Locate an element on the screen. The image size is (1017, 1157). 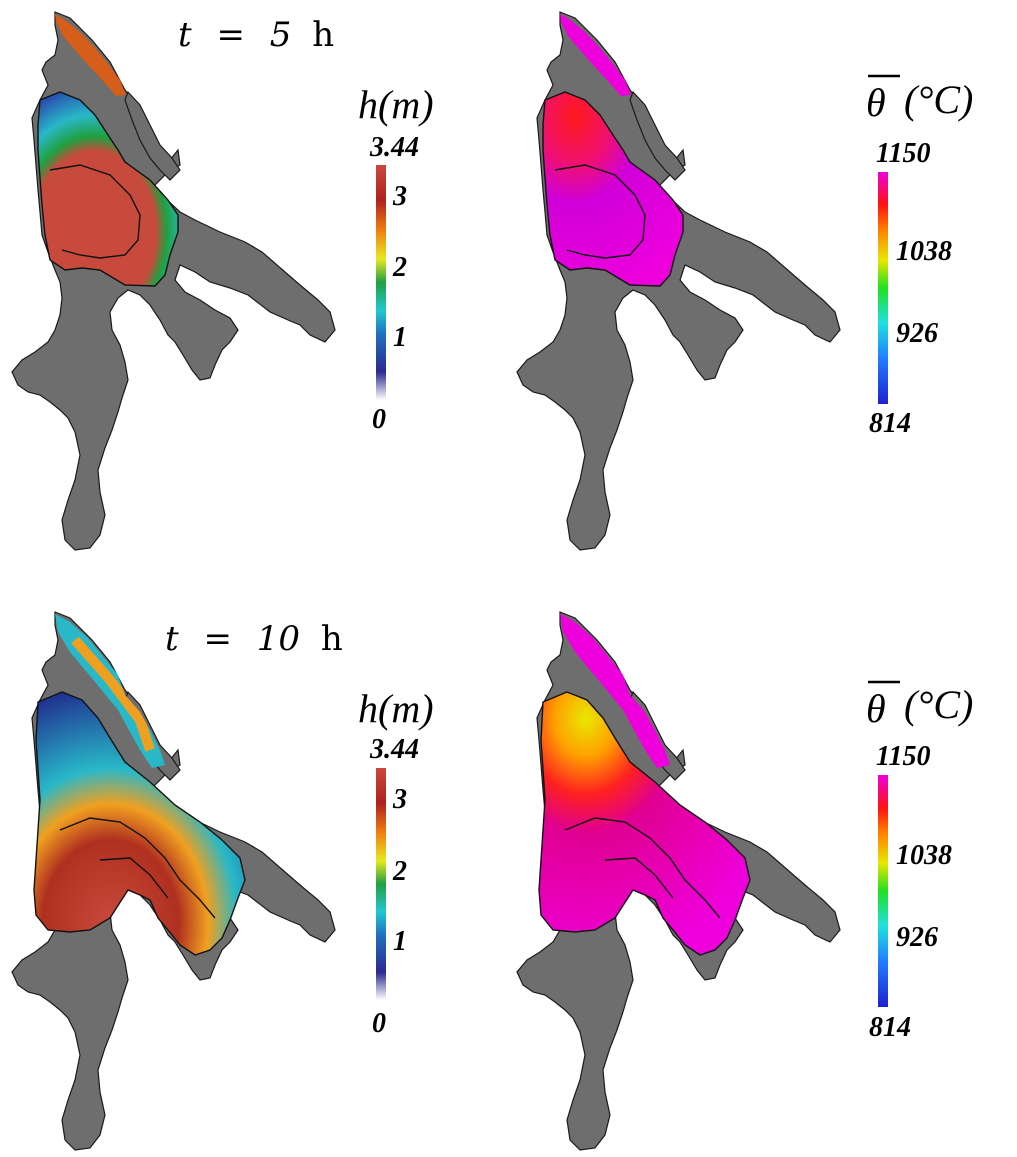
depth-colorbar-t10: h(m) 3.44 3 2 1 0 is located at coordinates (396, 862).